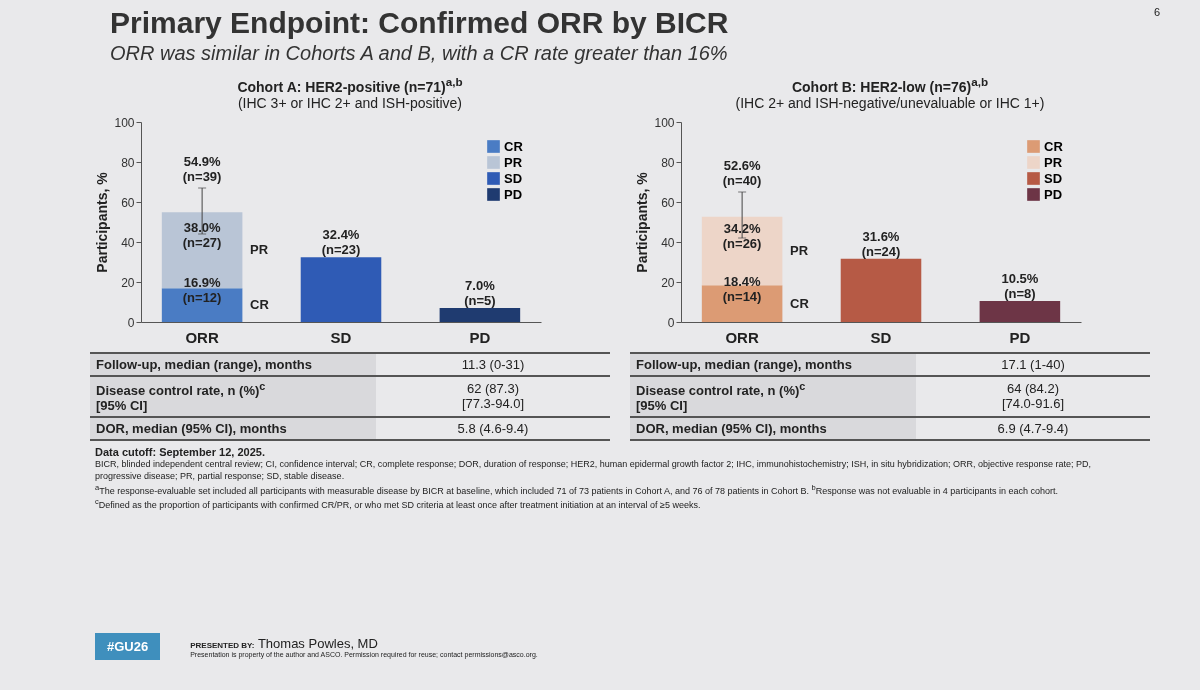  What do you see at coordinates (1033, 364) in the screenshot?
I see `text: 17.1 (1-40)` at bounding box center [1033, 364].